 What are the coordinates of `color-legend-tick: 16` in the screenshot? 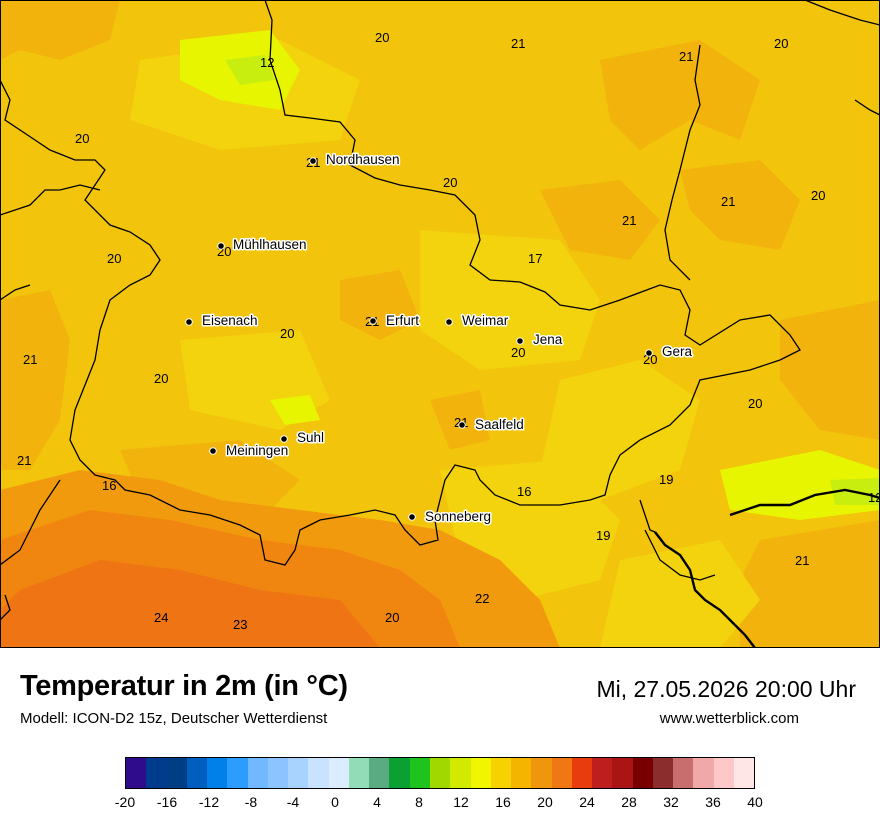 It's located at (503, 802).